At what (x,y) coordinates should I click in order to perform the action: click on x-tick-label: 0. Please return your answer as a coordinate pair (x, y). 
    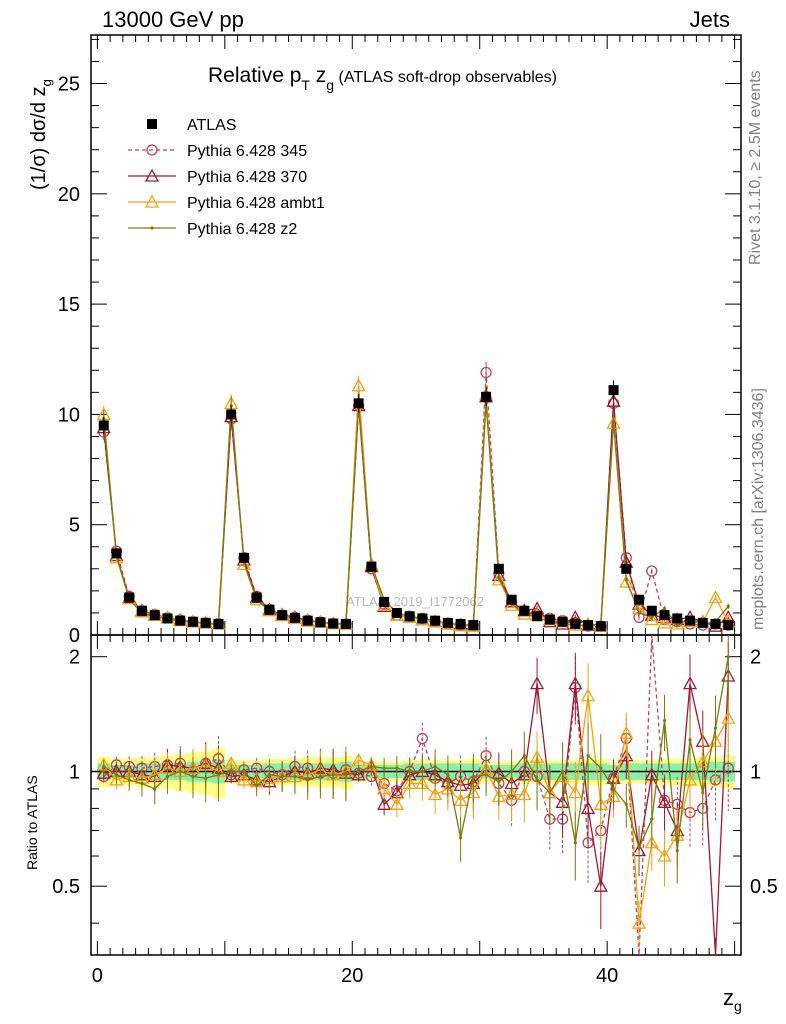
    Looking at the image, I should click on (97, 976).